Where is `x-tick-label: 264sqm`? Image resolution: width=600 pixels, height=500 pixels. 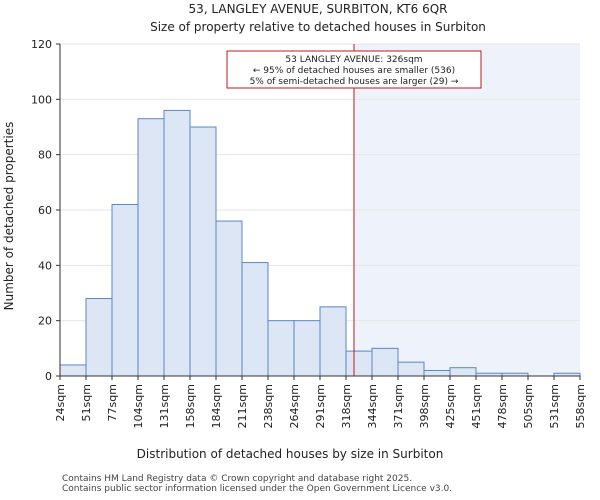 x-tick-label: 264sqm is located at coordinates (294, 406).